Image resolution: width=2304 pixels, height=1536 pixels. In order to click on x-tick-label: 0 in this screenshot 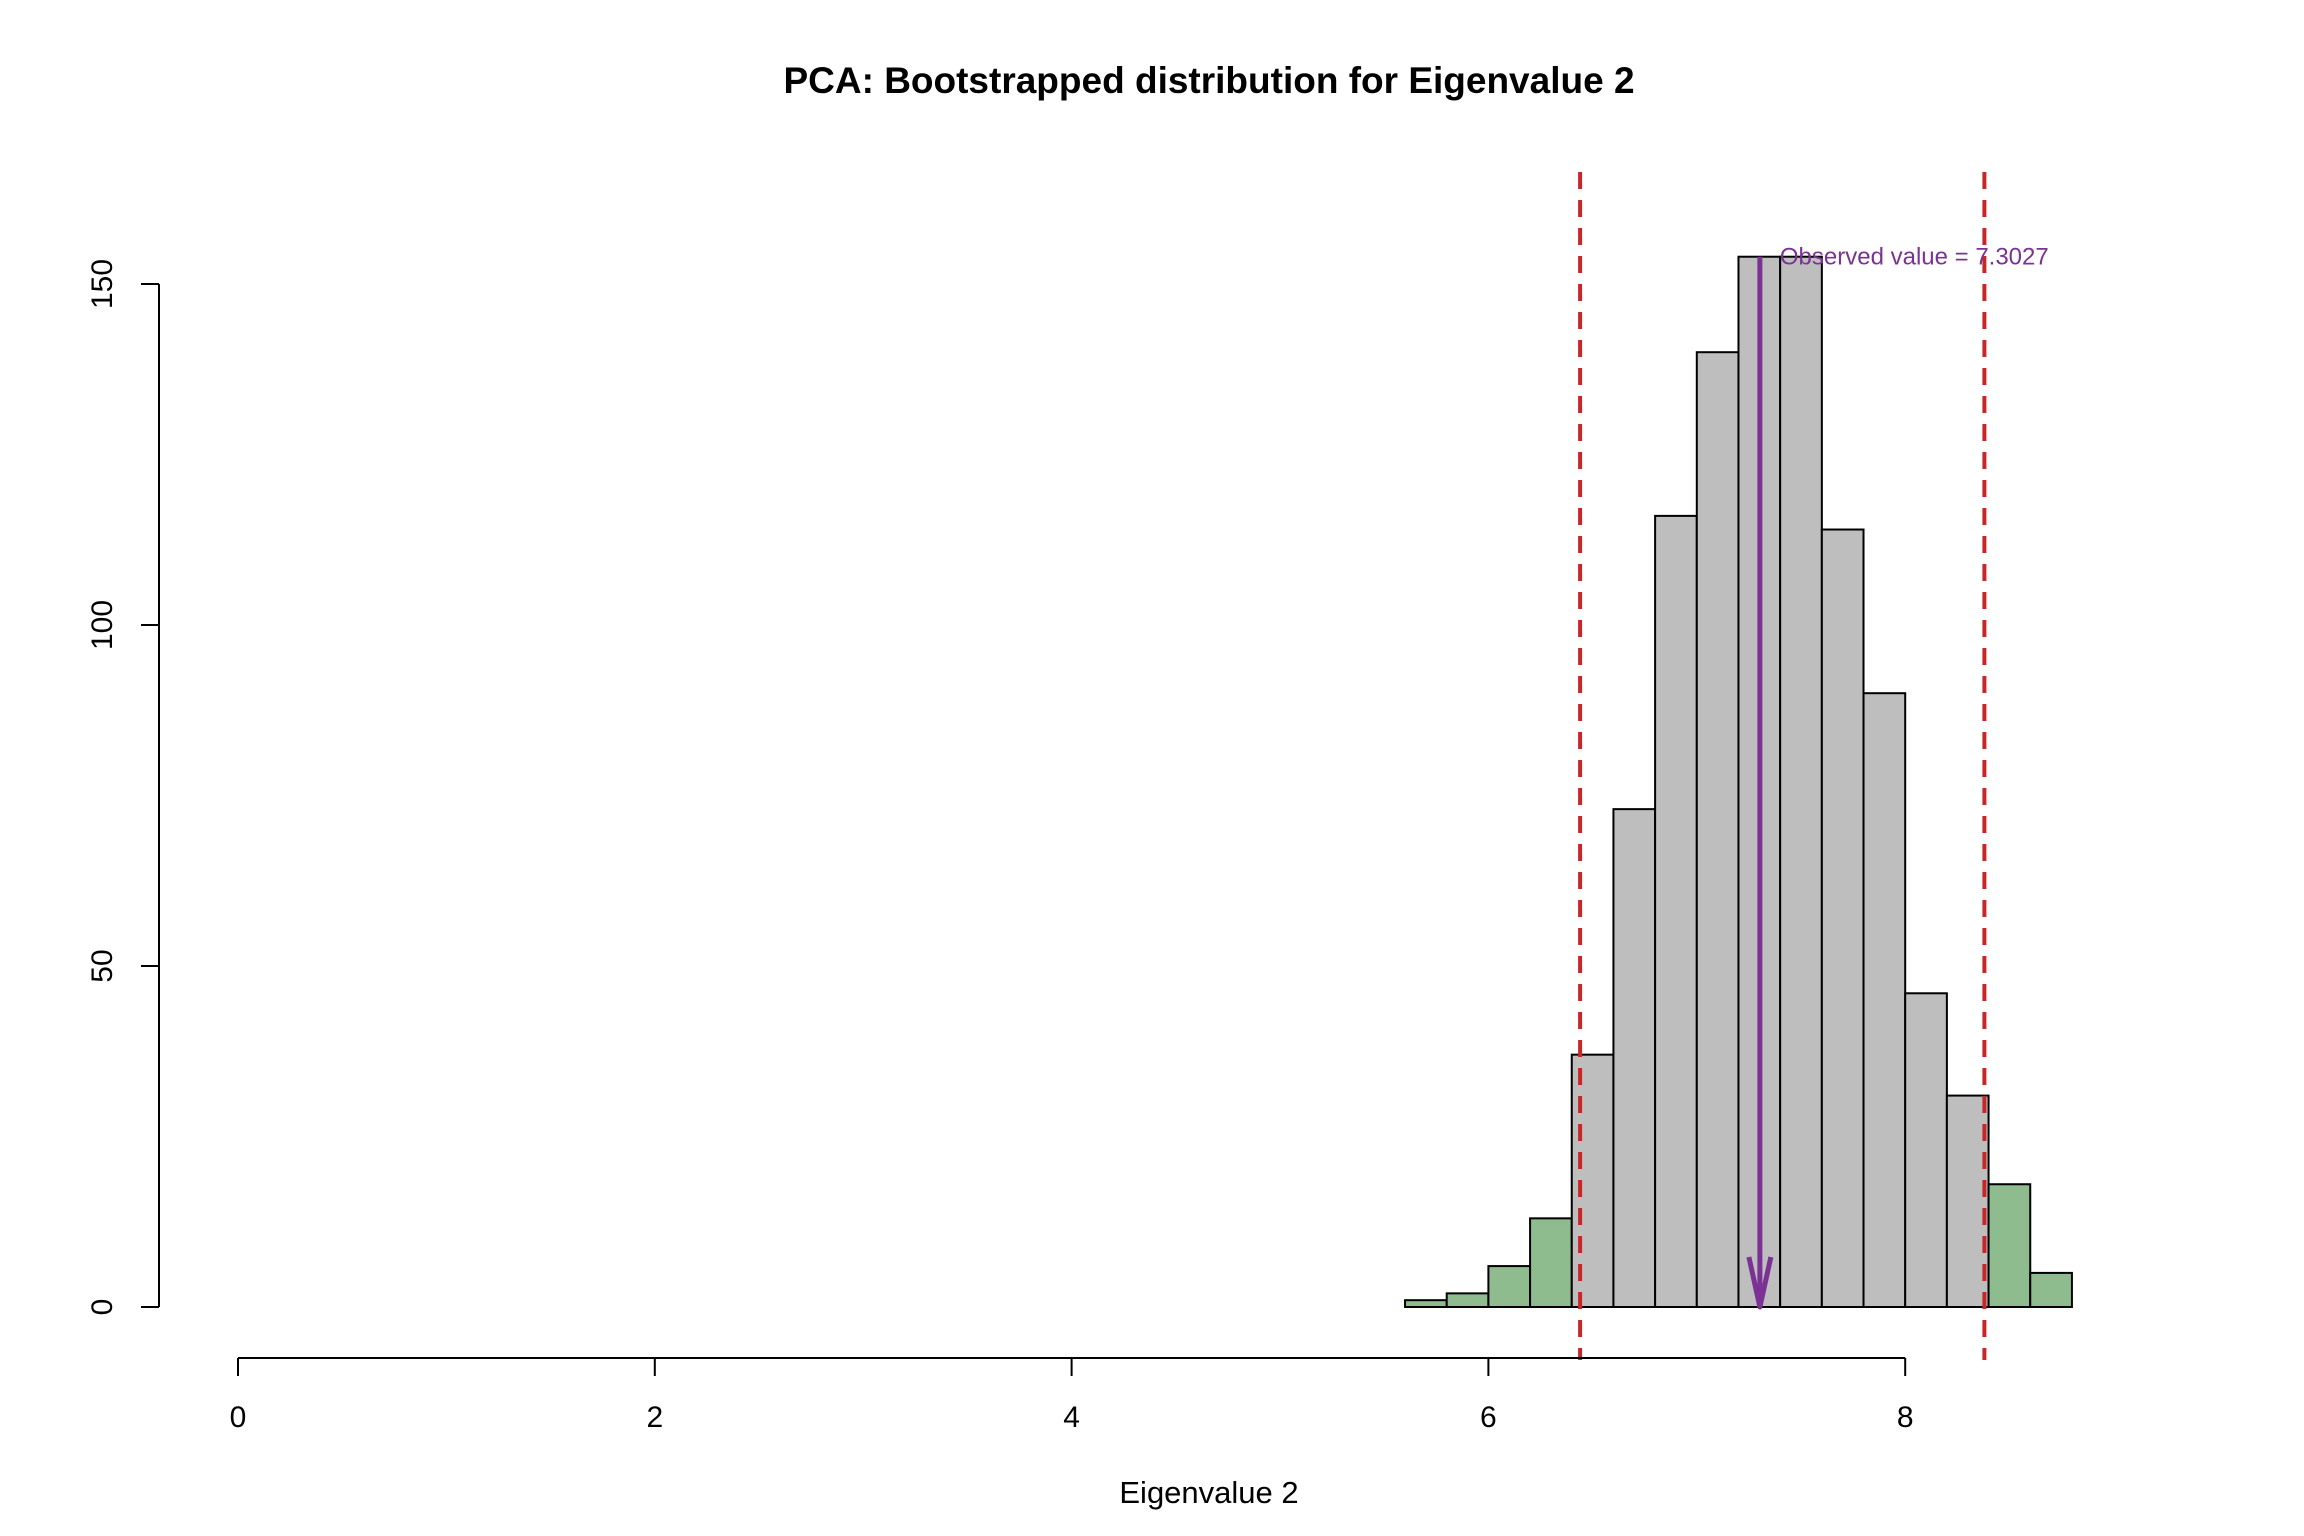, I will do `click(238, 1417)`.